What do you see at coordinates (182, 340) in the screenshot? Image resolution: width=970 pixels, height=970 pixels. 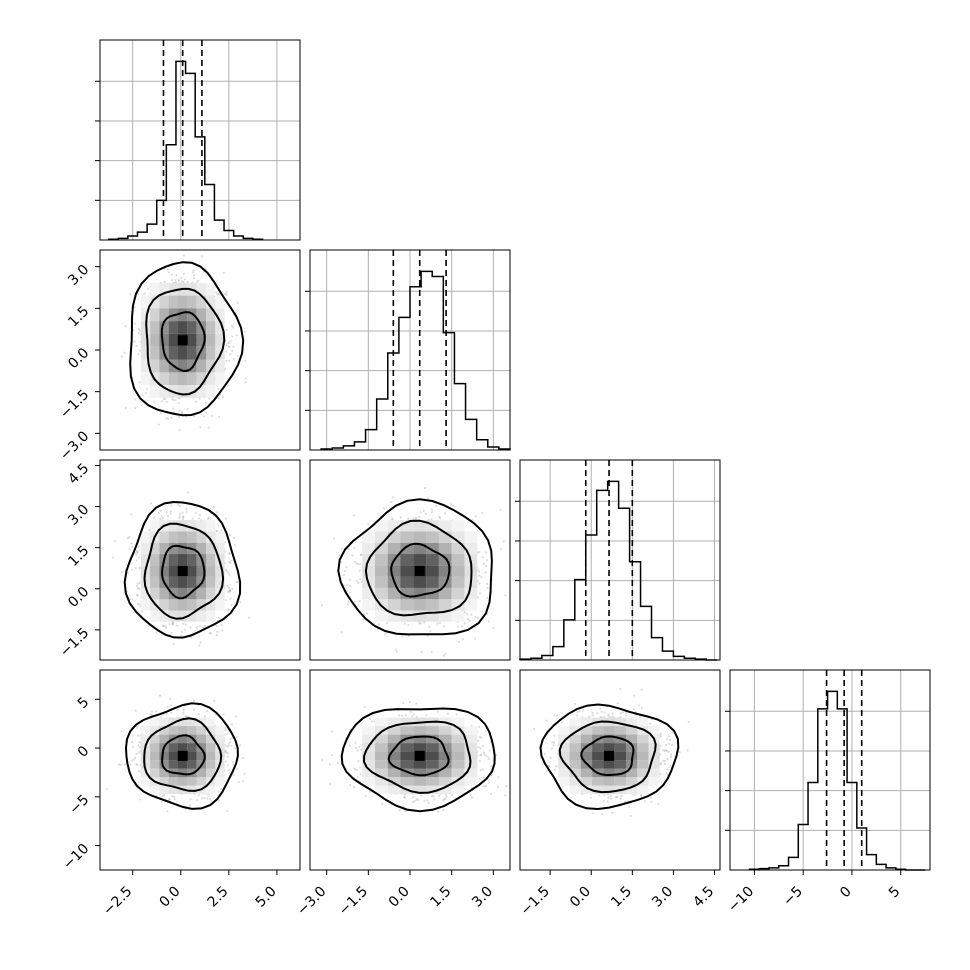 I see `density-peak` at bounding box center [182, 340].